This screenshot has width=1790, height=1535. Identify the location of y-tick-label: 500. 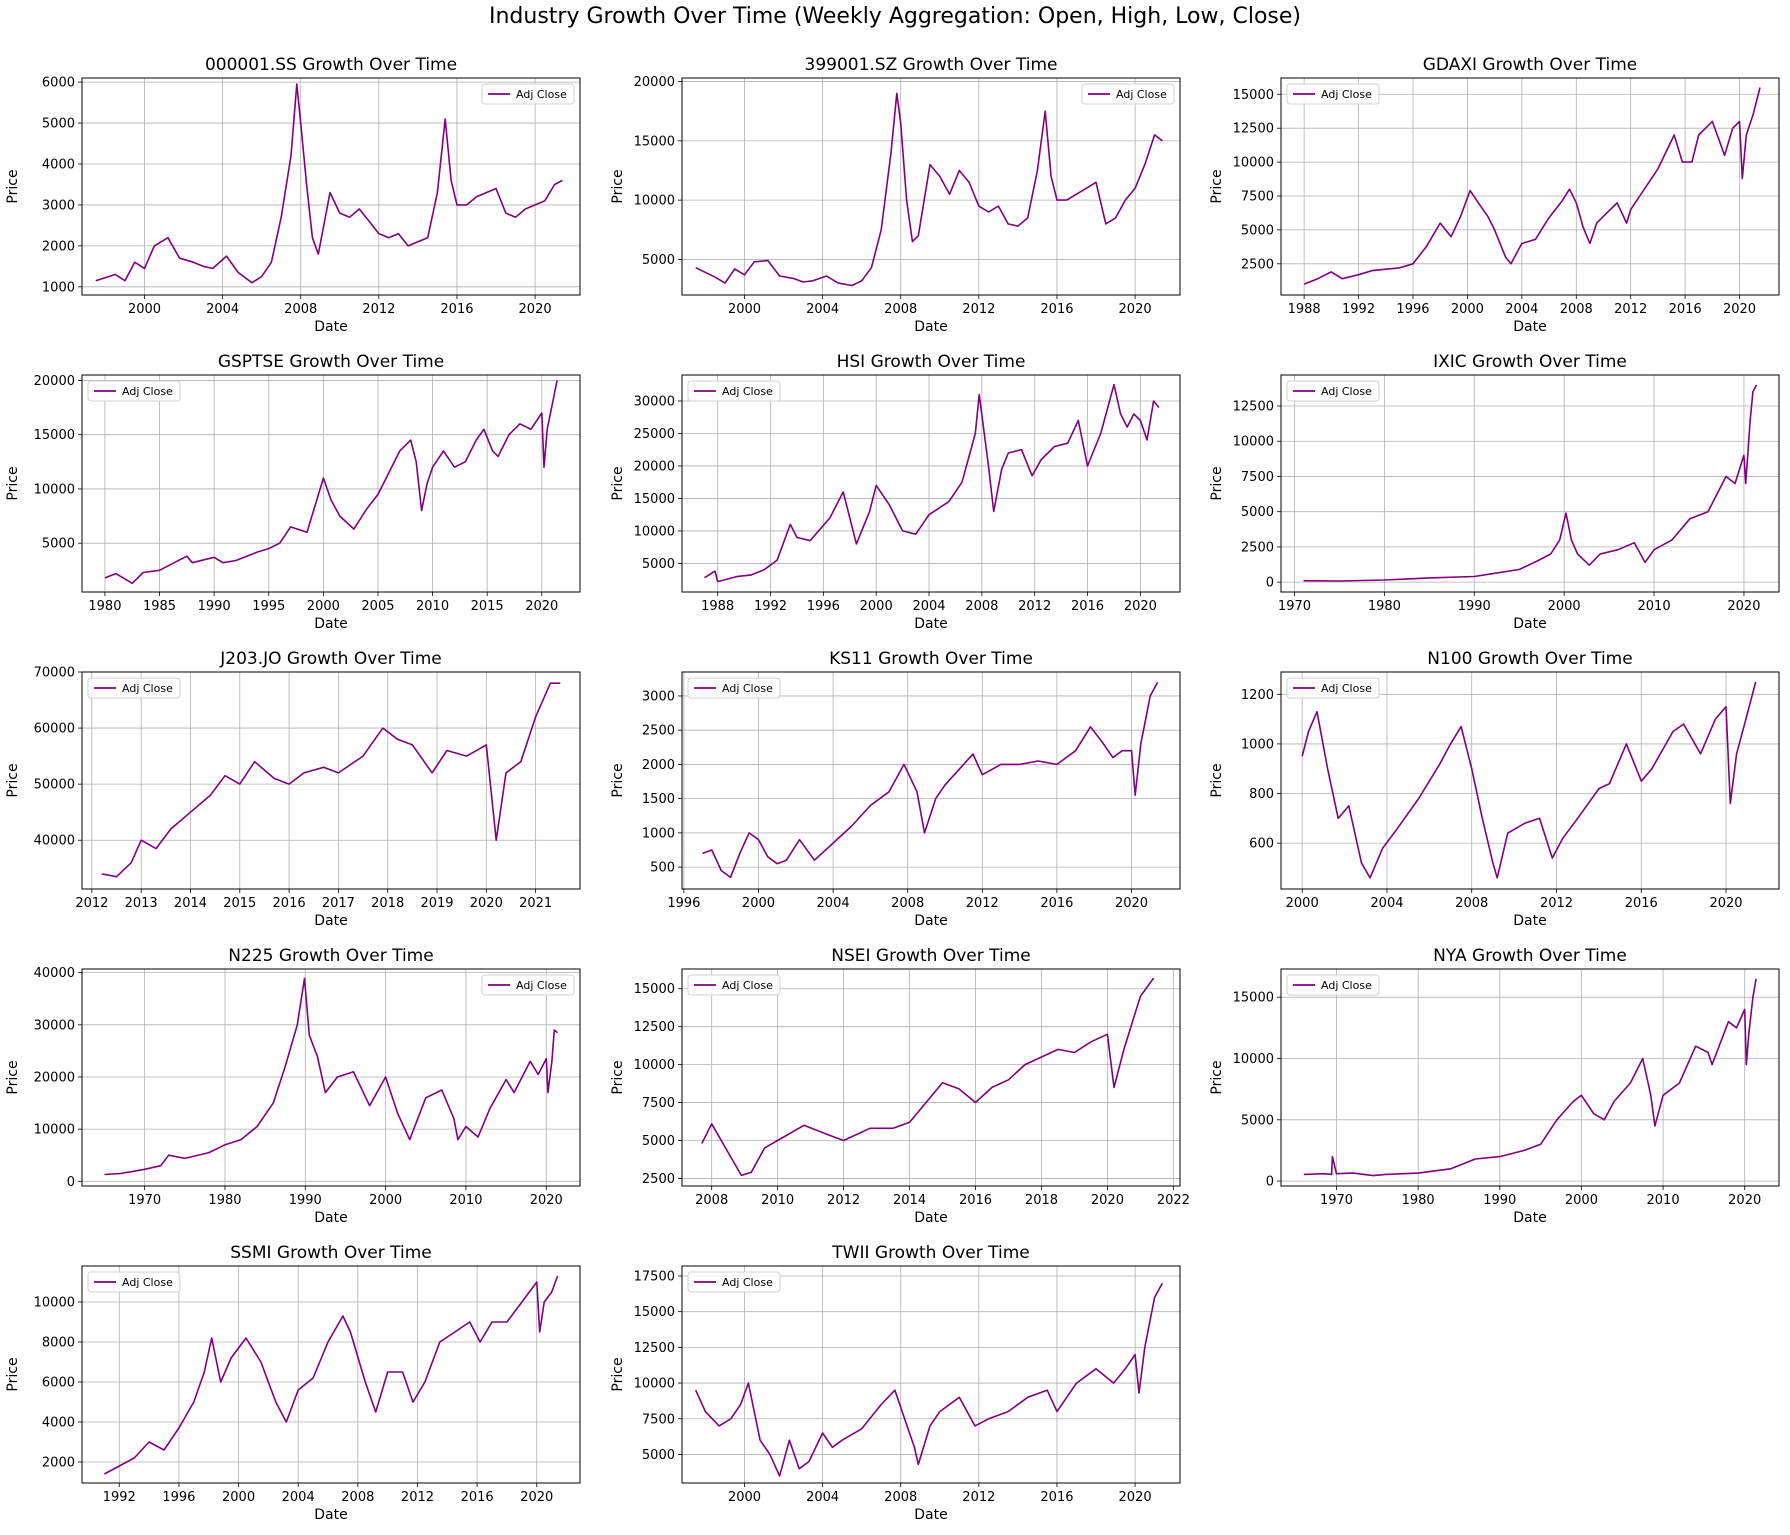
(662, 868).